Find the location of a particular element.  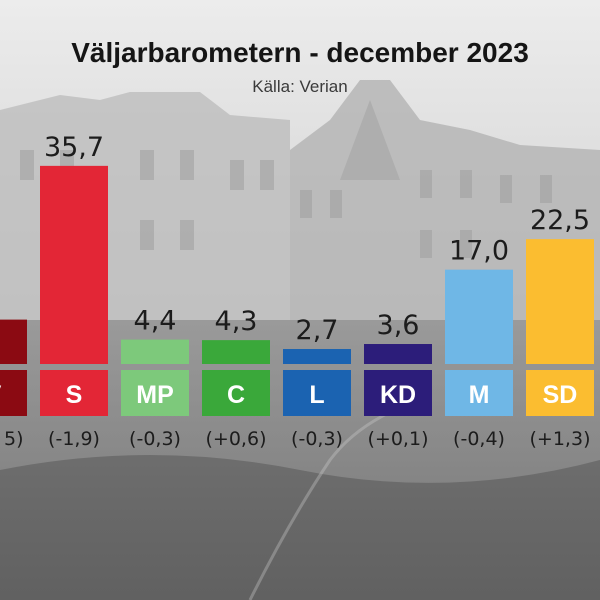

party-tag-kd is located at coordinates (398, 393).